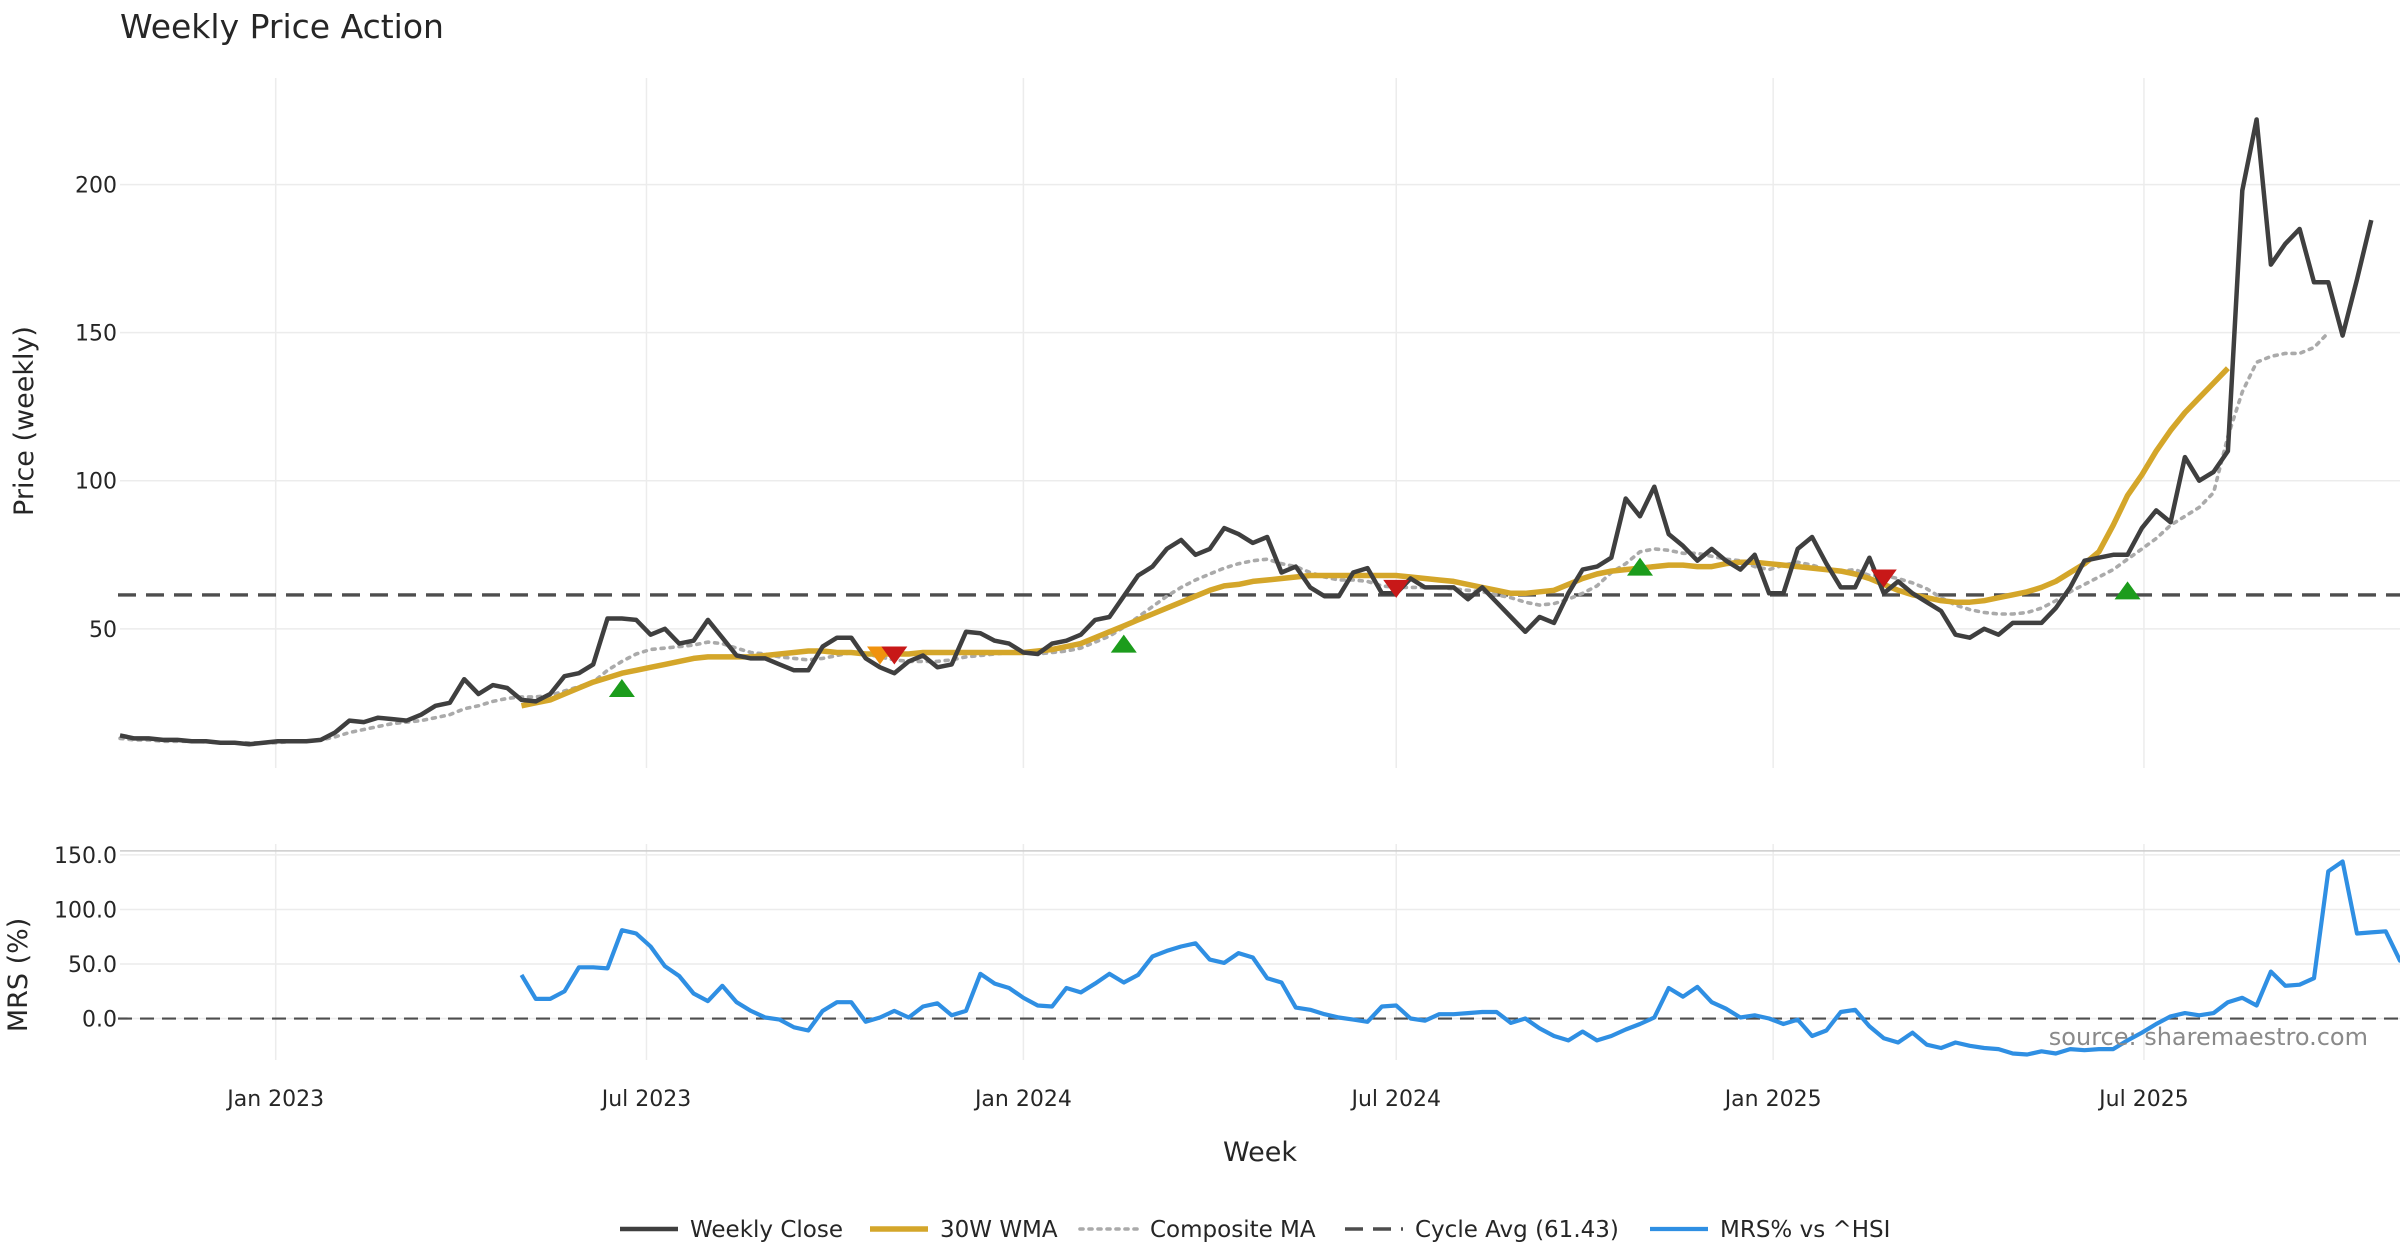  What do you see at coordinates (99, 1020) in the screenshot?
I see `mrs-y-tick-label: 0.0` at bounding box center [99, 1020].